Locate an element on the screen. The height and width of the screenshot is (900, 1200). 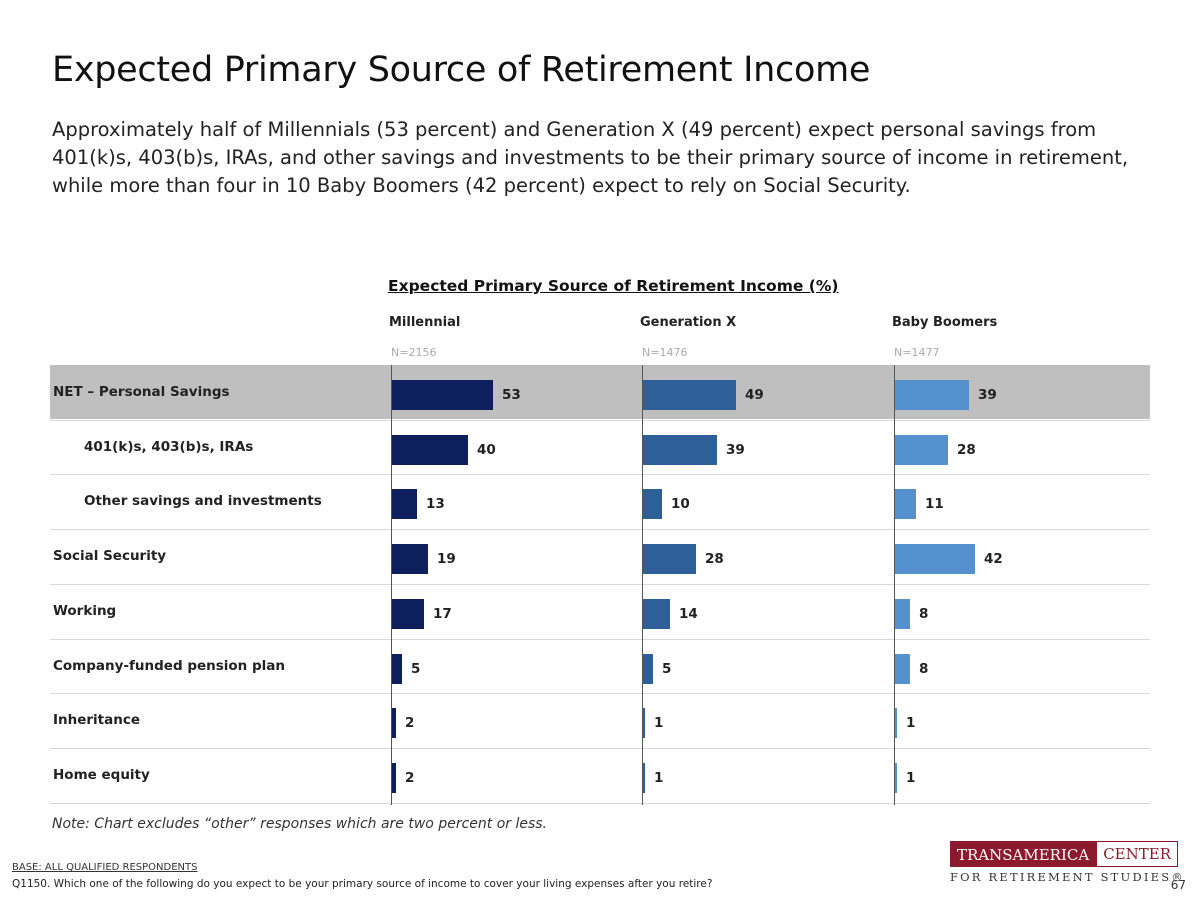
bar-value-label: 11 is located at coordinates (934, 504).